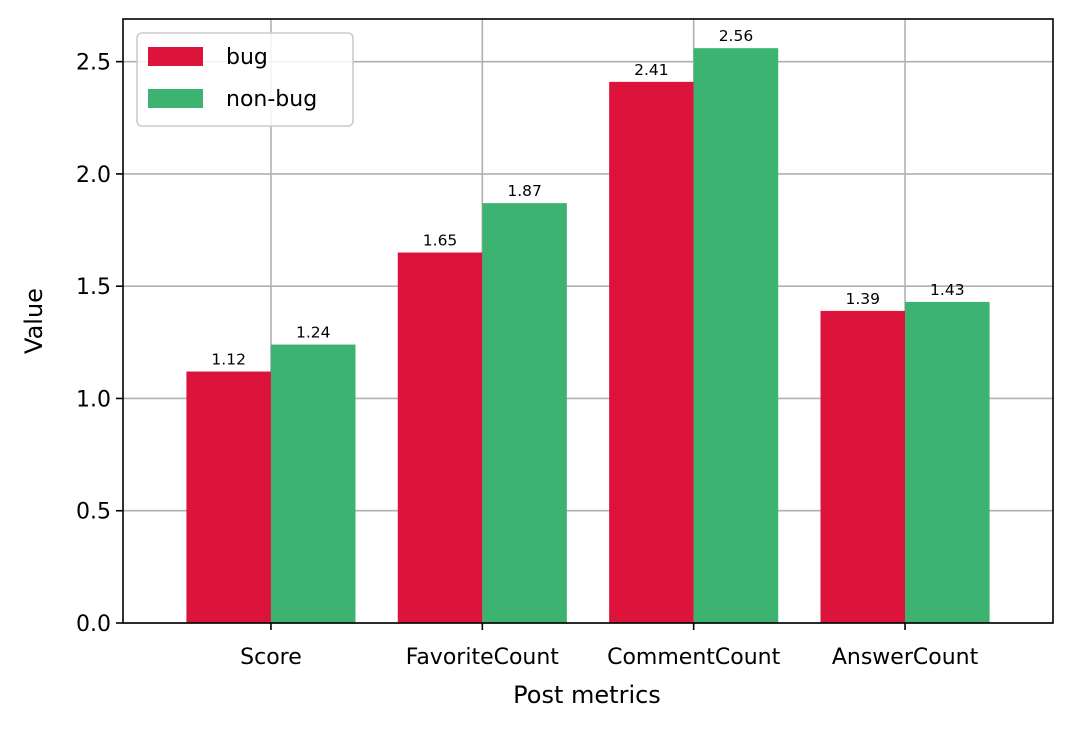 This screenshot has height=734, width=1072. What do you see at coordinates (271, 657) in the screenshot?
I see `x-tick-label: Score` at bounding box center [271, 657].